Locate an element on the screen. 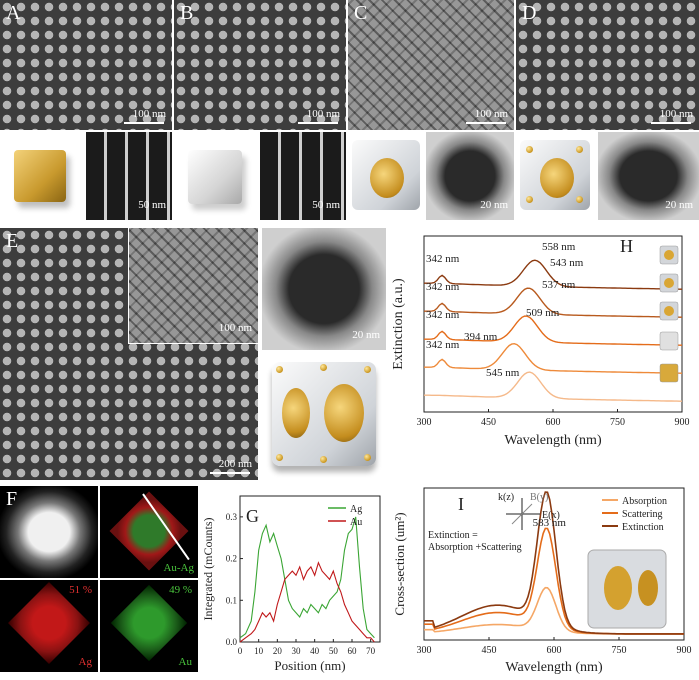  tem-scale-label-b: 50 nm is located at coordinates (326, 205).